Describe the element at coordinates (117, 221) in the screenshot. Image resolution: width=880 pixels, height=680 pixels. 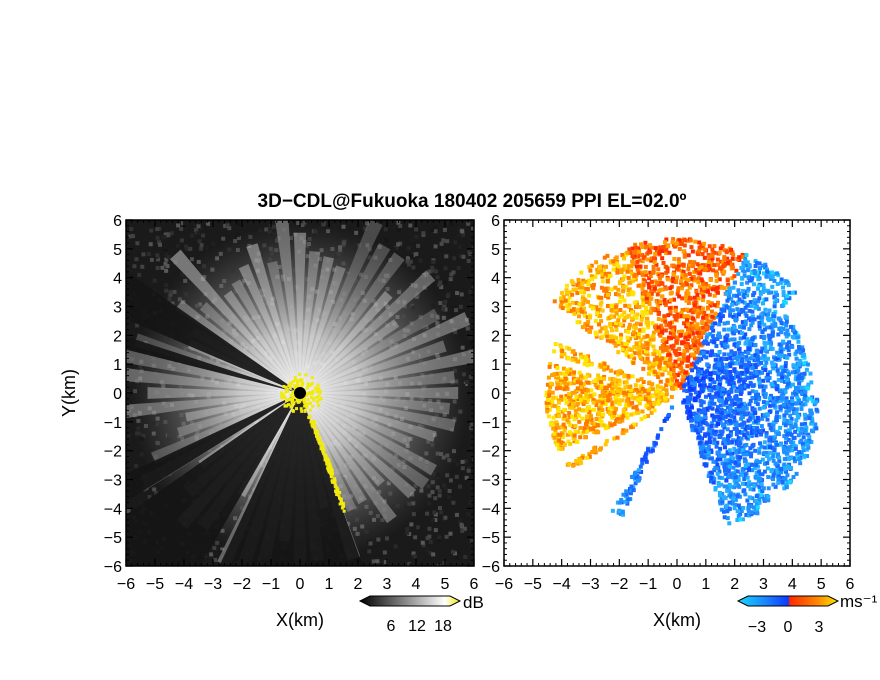
I see `y-tick-label: 6` at that location.